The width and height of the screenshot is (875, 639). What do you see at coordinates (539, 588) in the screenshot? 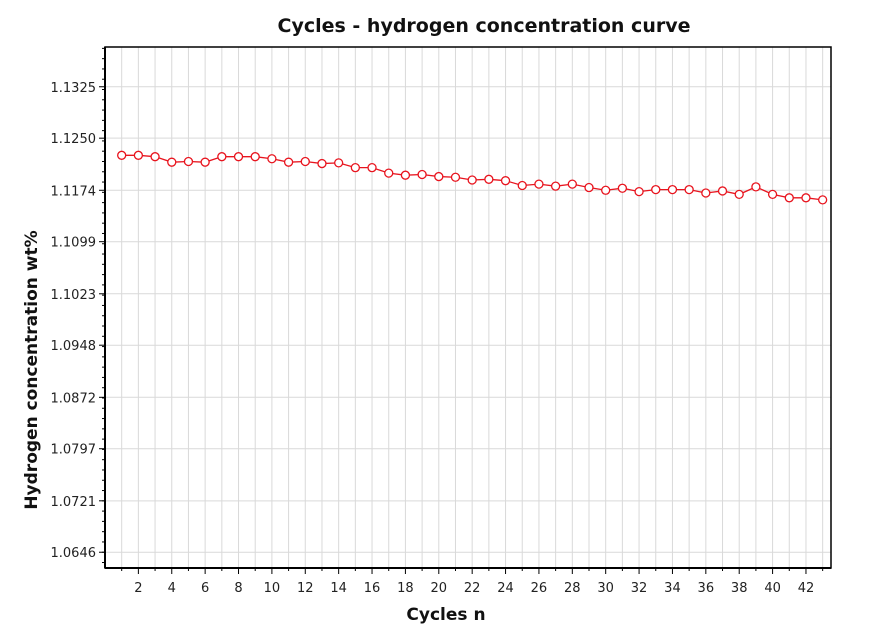
I see `x-tick-label: 26` at bounding box center [539, 588].